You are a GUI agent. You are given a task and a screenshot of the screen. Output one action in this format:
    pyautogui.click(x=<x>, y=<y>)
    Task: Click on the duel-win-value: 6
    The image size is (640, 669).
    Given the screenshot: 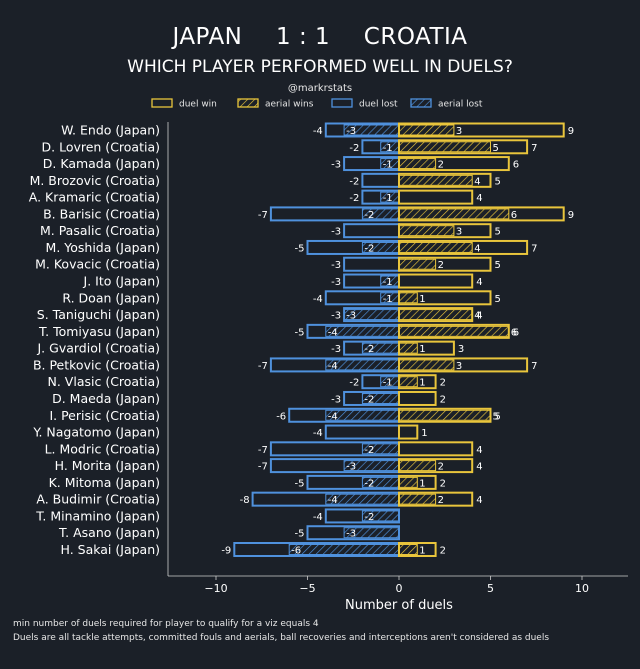 What is the action you would take?
    pyautogui.click(x=516, y=165)
    